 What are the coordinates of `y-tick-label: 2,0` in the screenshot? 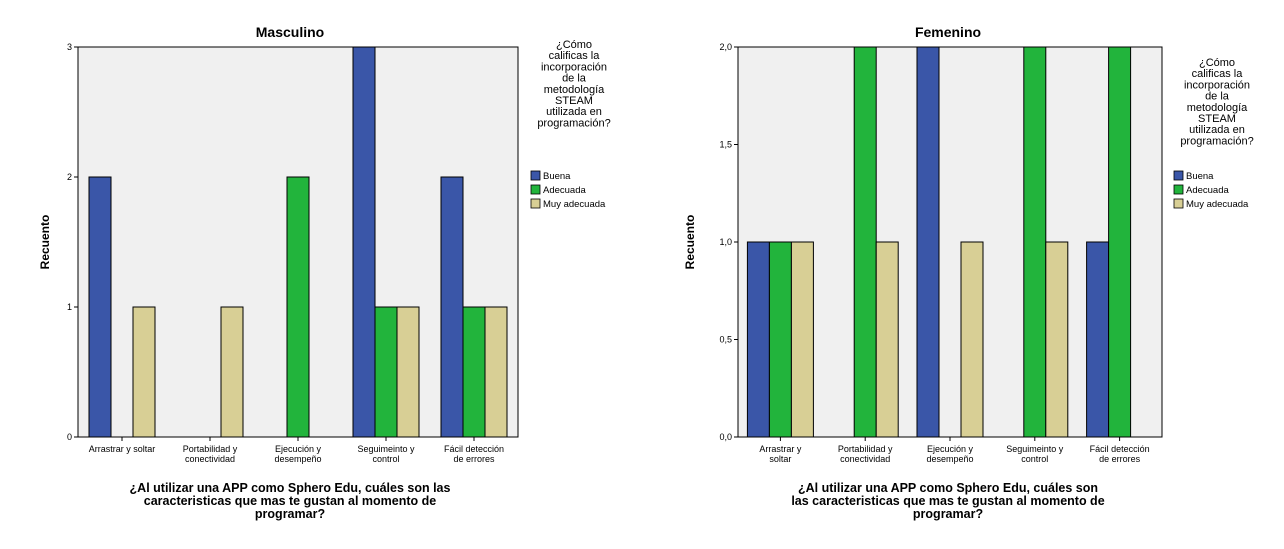 It's located at (725, 47).